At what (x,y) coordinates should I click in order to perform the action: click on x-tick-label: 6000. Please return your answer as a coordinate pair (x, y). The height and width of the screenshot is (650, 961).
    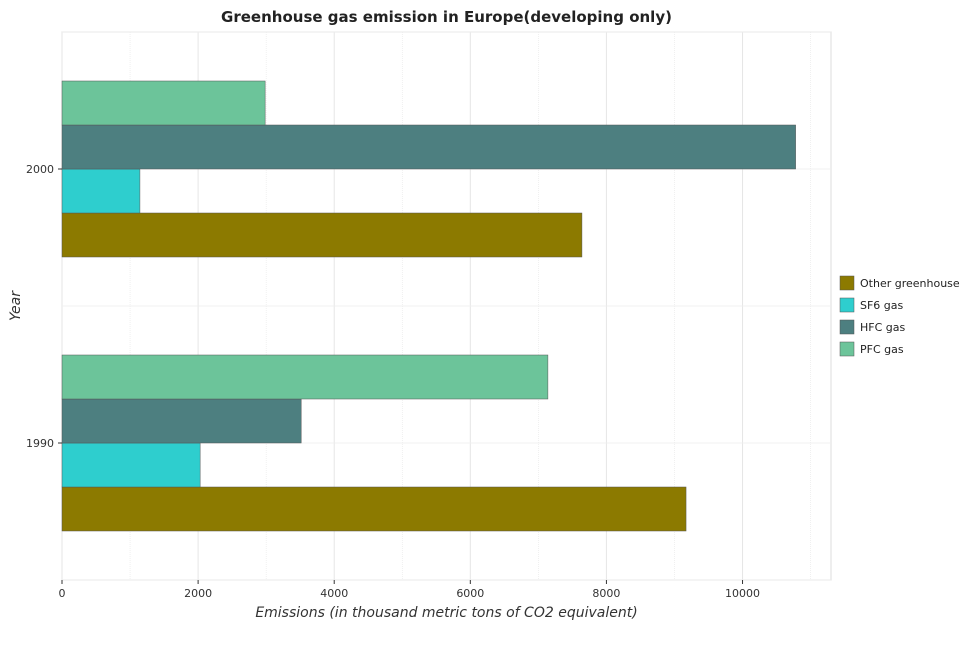
    Looking at the image, I should click on (470, 593).